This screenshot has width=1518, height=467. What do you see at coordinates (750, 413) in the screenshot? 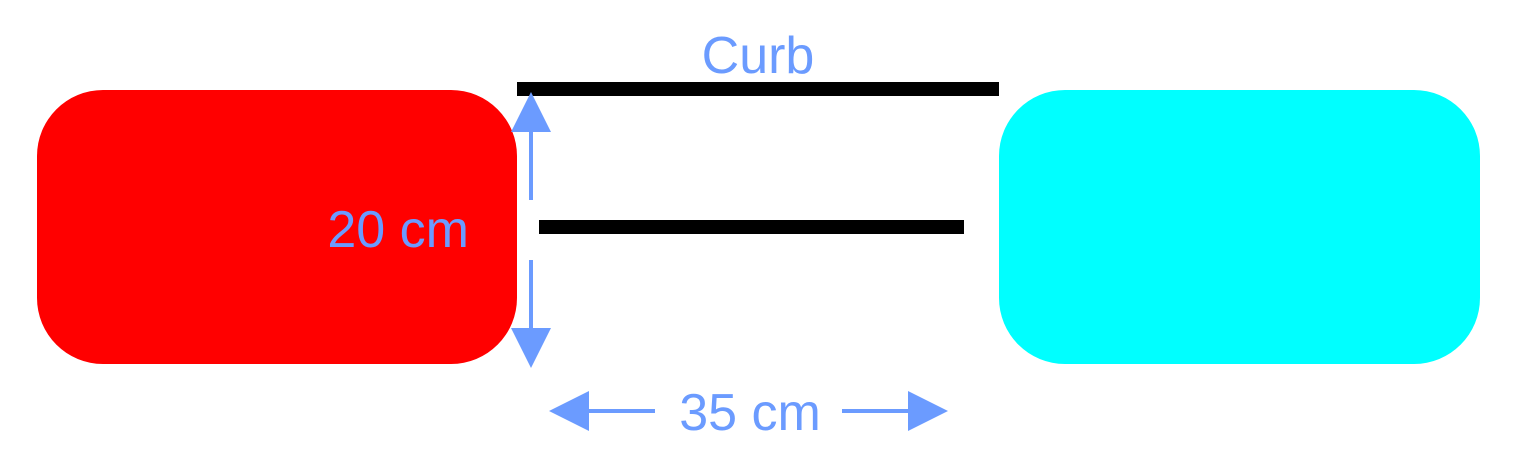
I see `horizontal-gap-label: 35 cm` at bounding box center [750, 413].